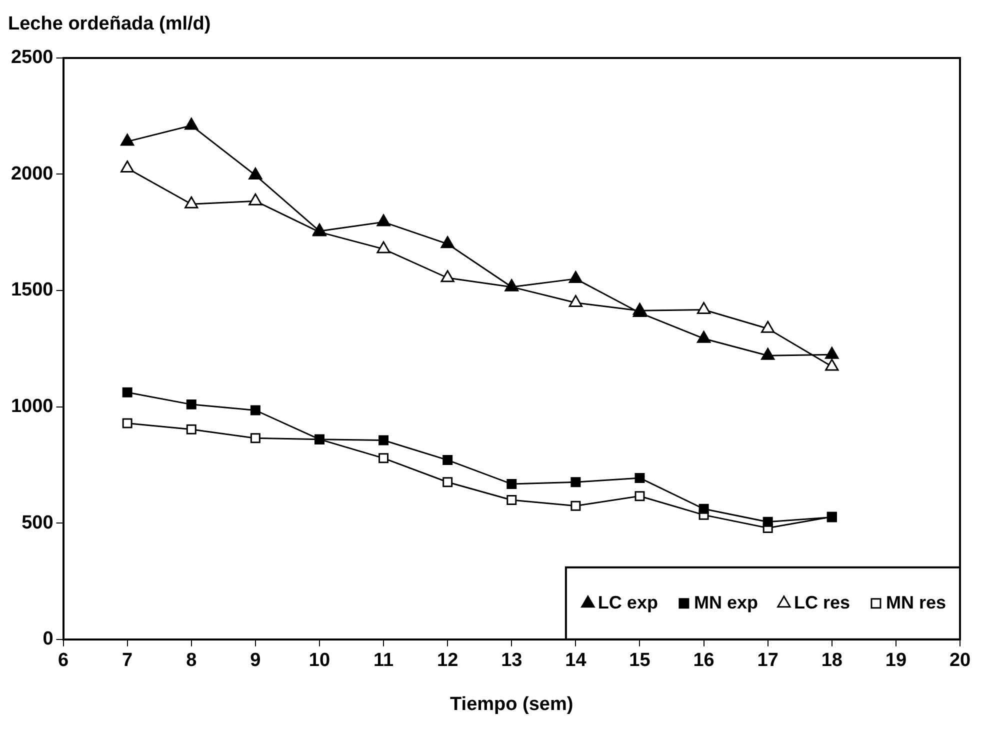 The width and height of the screenshot is (998, 731). I want to click on x-tick-label: 20, so click(960, 661).